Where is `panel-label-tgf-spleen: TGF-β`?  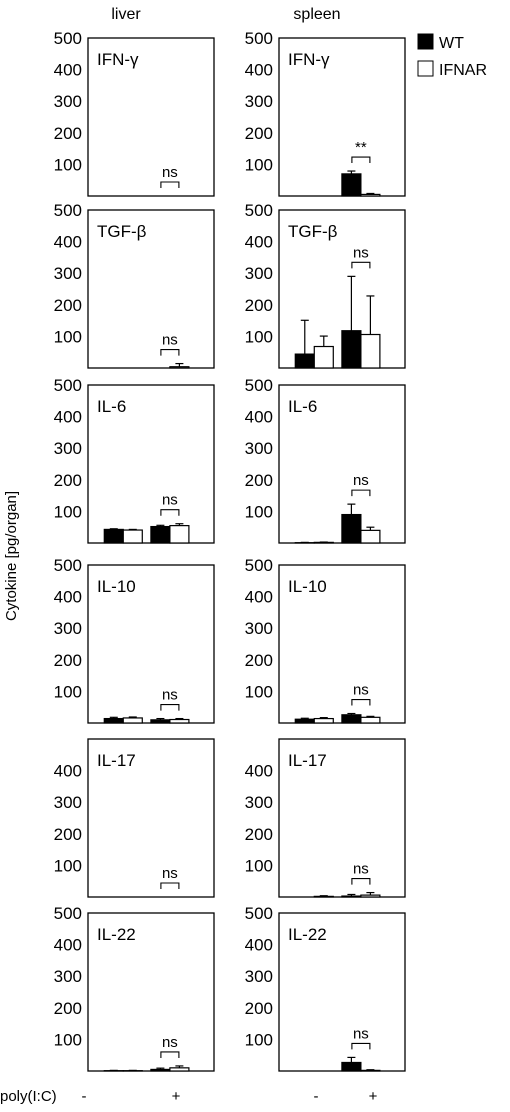
panel-label-tgf-spleen: TGF-β is located at coordinates (313, 231).